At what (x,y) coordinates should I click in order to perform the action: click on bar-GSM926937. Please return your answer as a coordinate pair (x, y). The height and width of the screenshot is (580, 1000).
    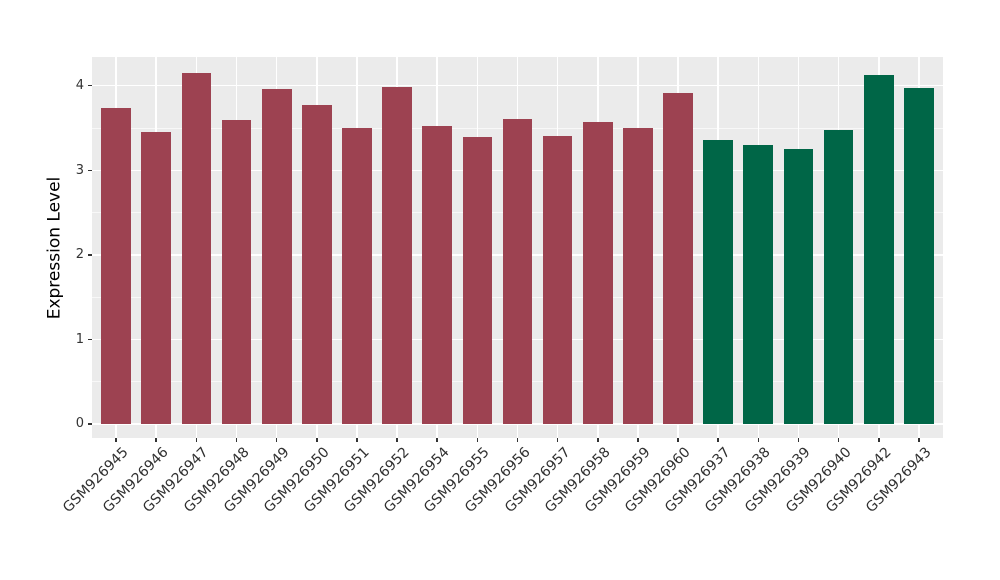
    Looking at the image, I should click on (718, 281).